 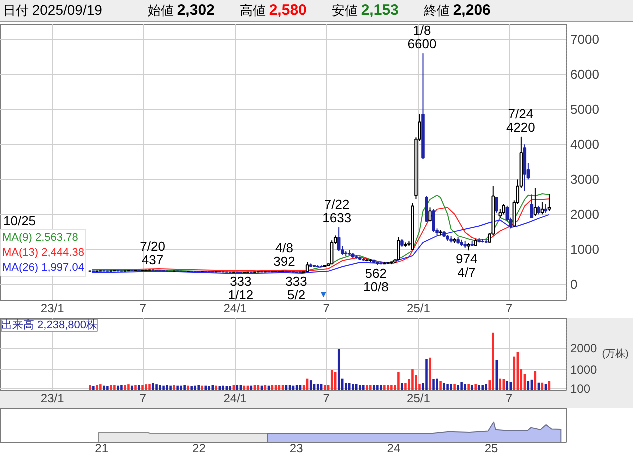 I want to click on y-tick-label: 6000, so click(x=585, y=74).